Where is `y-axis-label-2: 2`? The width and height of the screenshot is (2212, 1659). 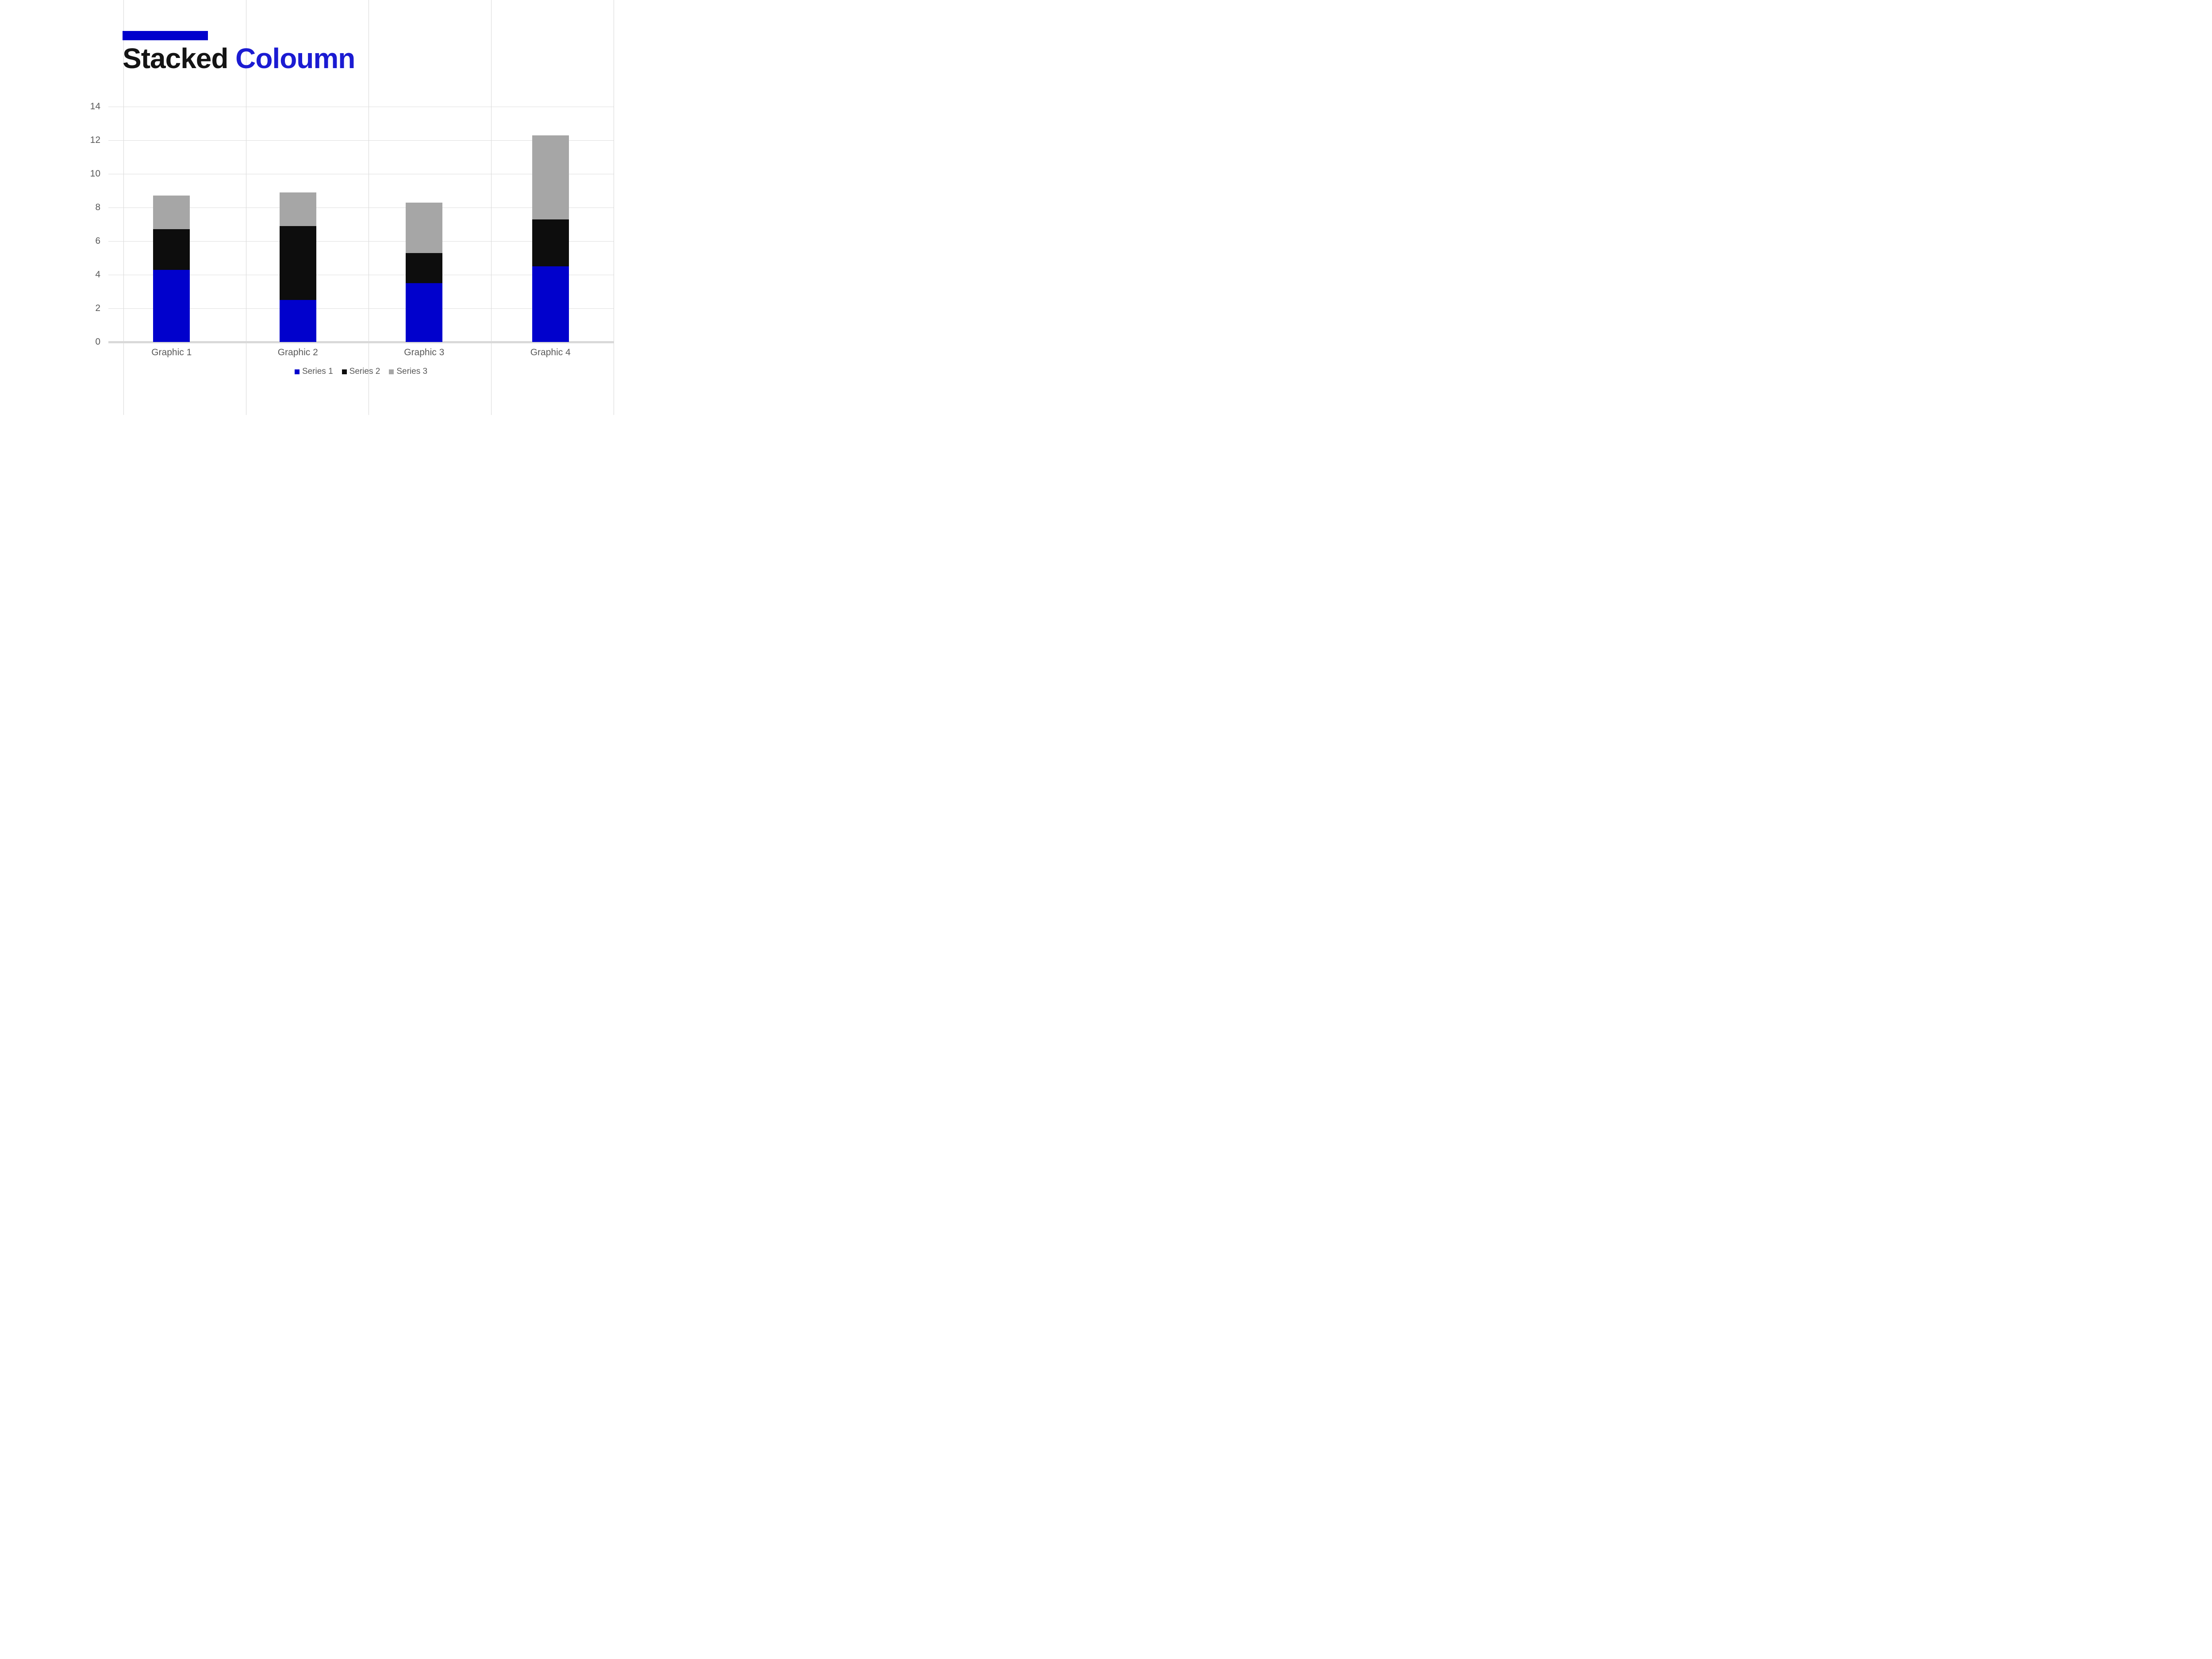
y-axis-label-2: 2 is located at coordinates (98, 308).